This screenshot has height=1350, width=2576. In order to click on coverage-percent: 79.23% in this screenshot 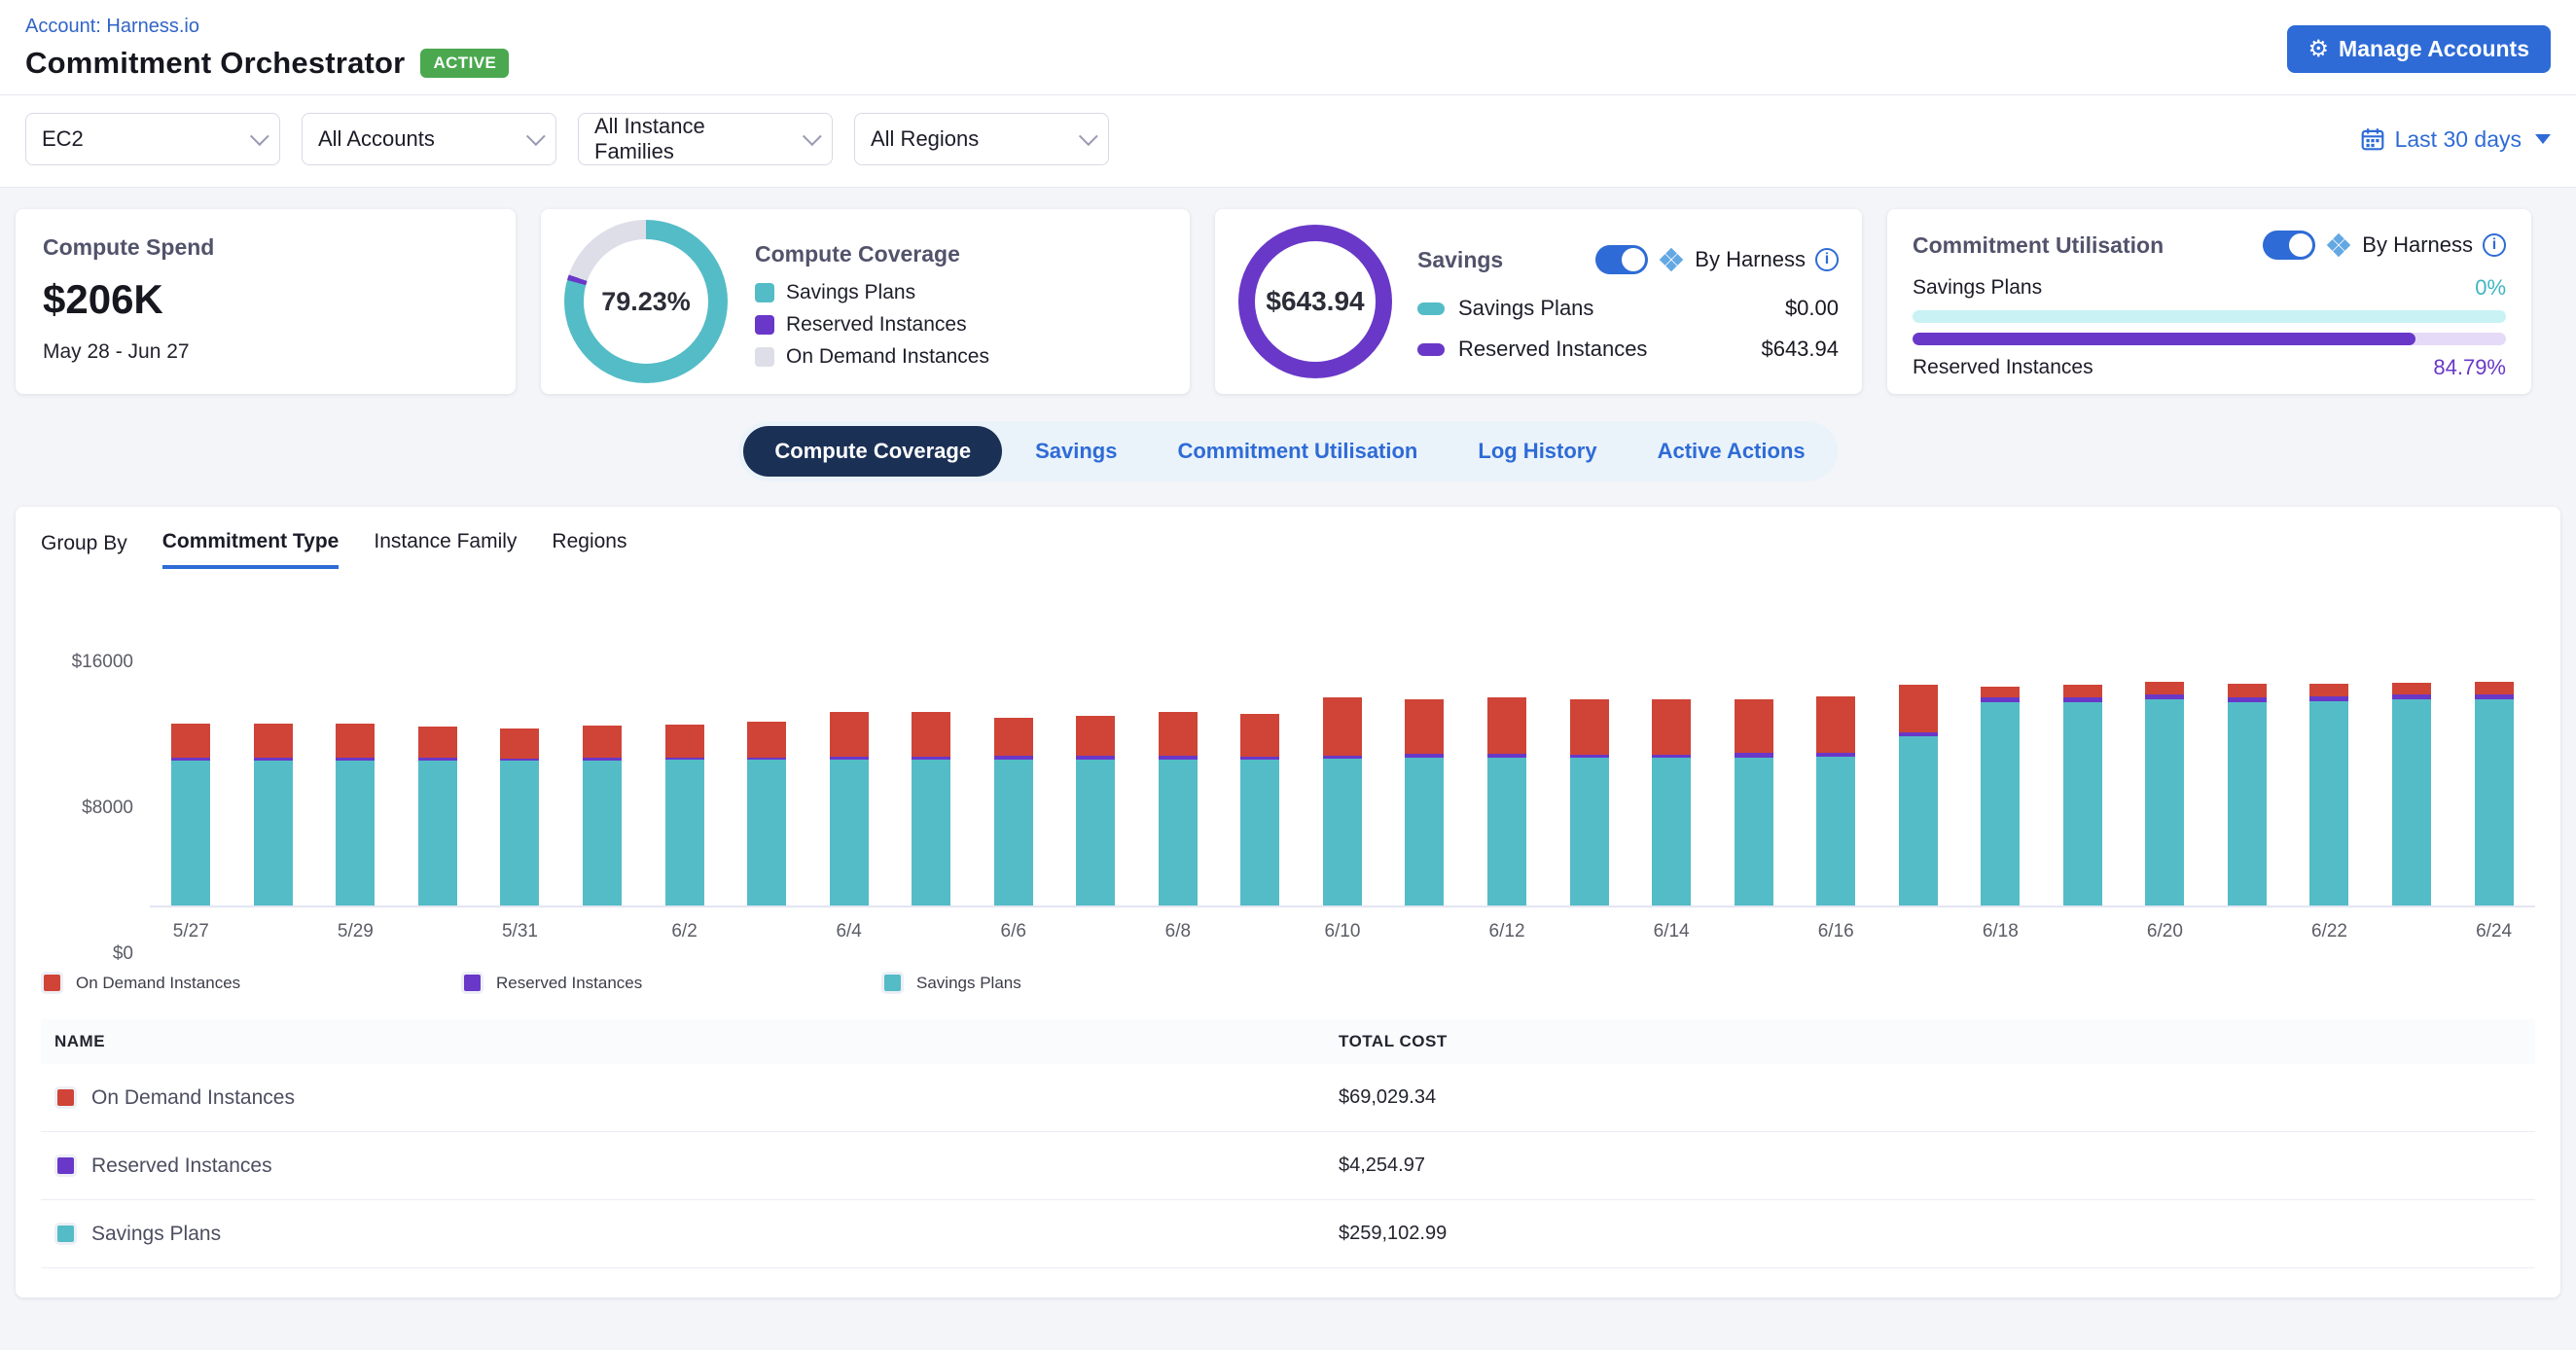, I will do `click(646, 301)`.